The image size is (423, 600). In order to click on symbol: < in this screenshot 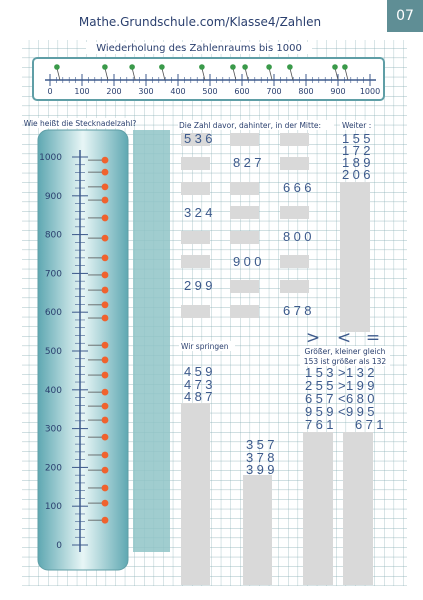, I will do `click(344, 338)`.